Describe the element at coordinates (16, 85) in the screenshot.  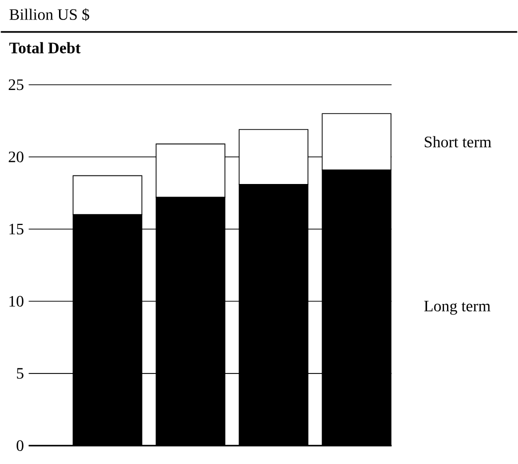
I see `y-tick-label: 25` at that location.